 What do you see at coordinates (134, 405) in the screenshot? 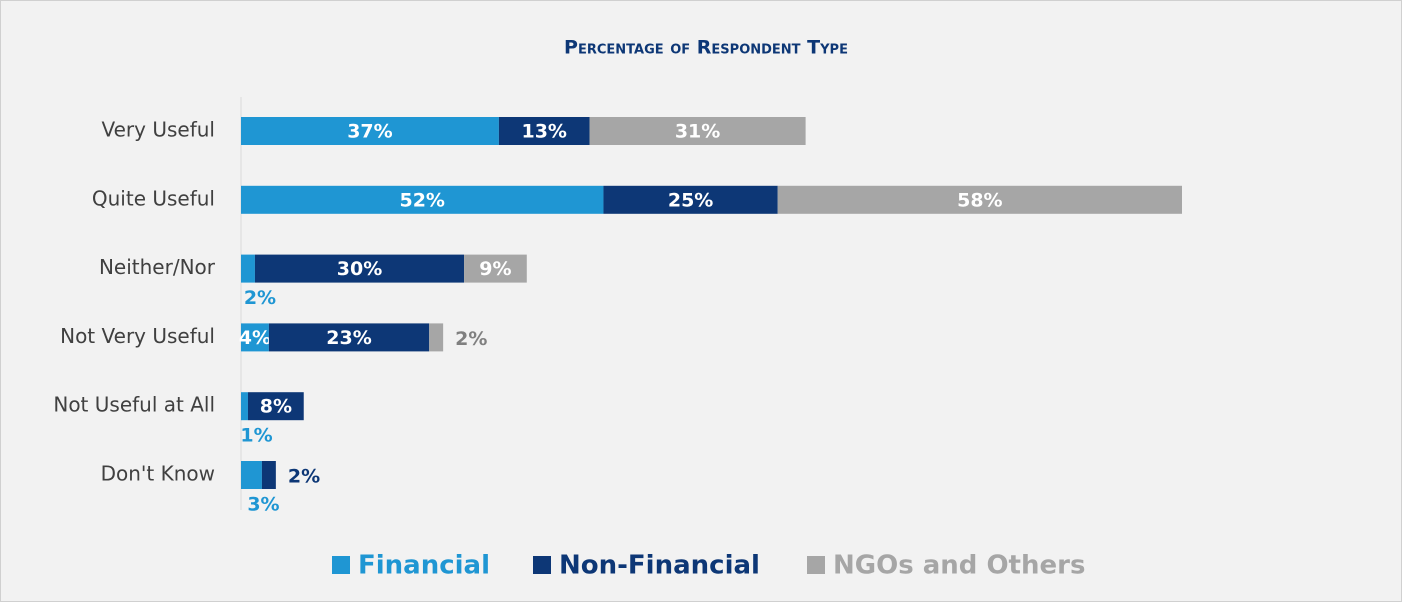
I see `category-label: Not Useful at All` at bounding box center [134, 405].